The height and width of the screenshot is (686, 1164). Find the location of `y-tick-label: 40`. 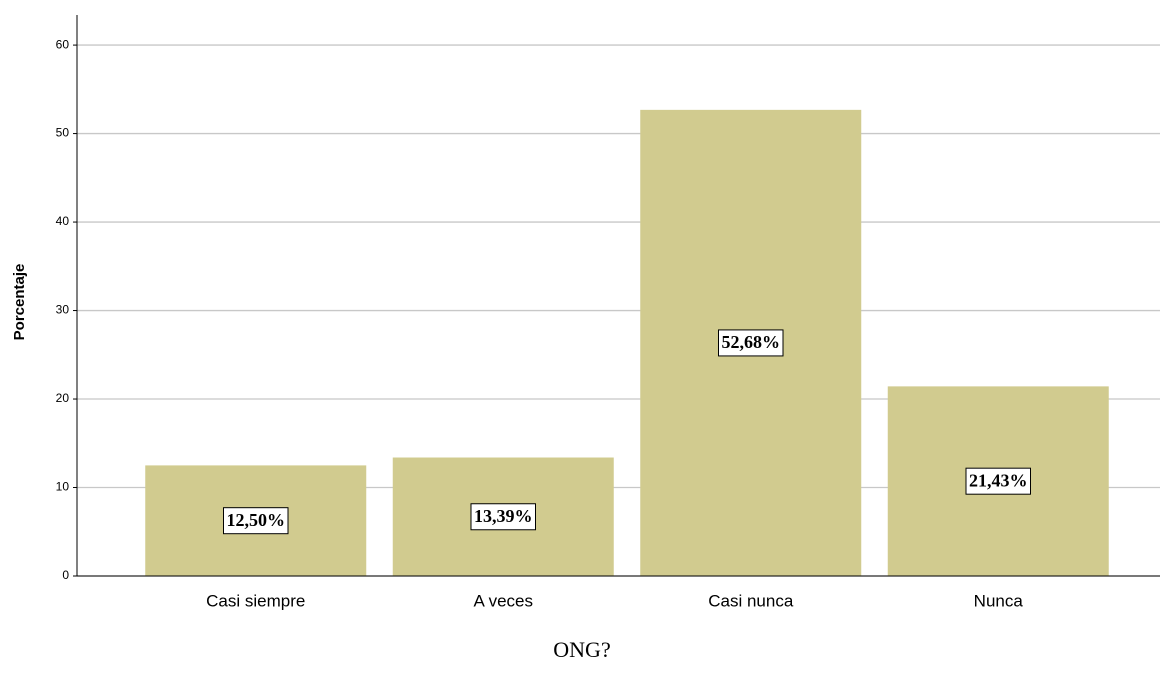

y-tick-label: 40 is located at coordinates (63, 221).